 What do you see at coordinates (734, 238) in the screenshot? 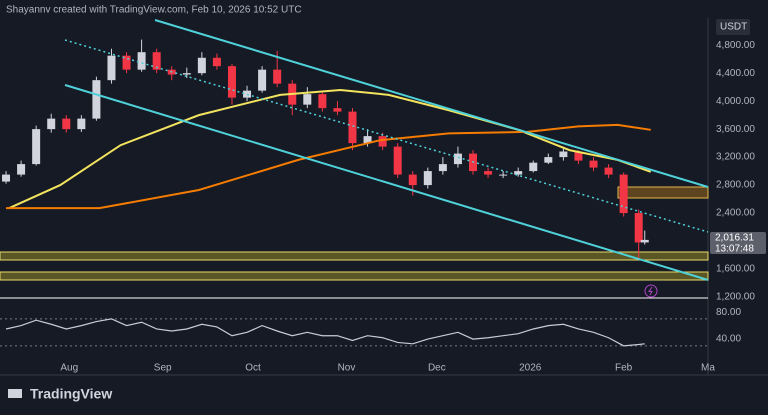
I see `last-price: 2,016.31` at bounding box center [734, 238].